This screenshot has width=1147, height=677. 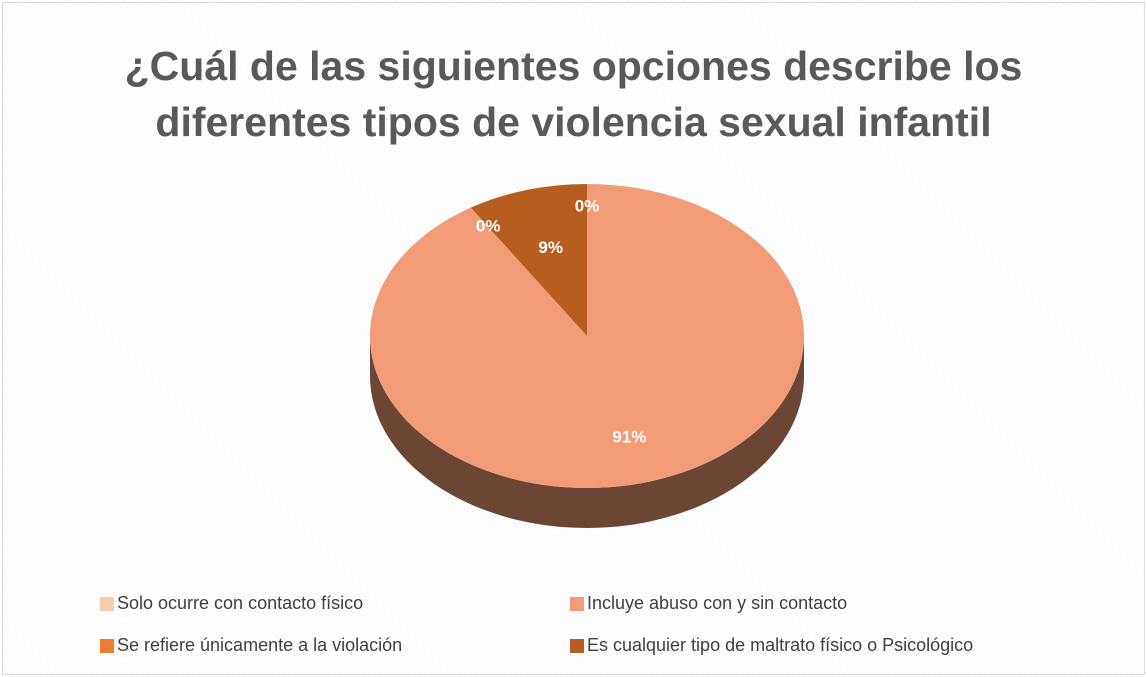 I want to click on data-label: 9%, so click(x=550, y=247).